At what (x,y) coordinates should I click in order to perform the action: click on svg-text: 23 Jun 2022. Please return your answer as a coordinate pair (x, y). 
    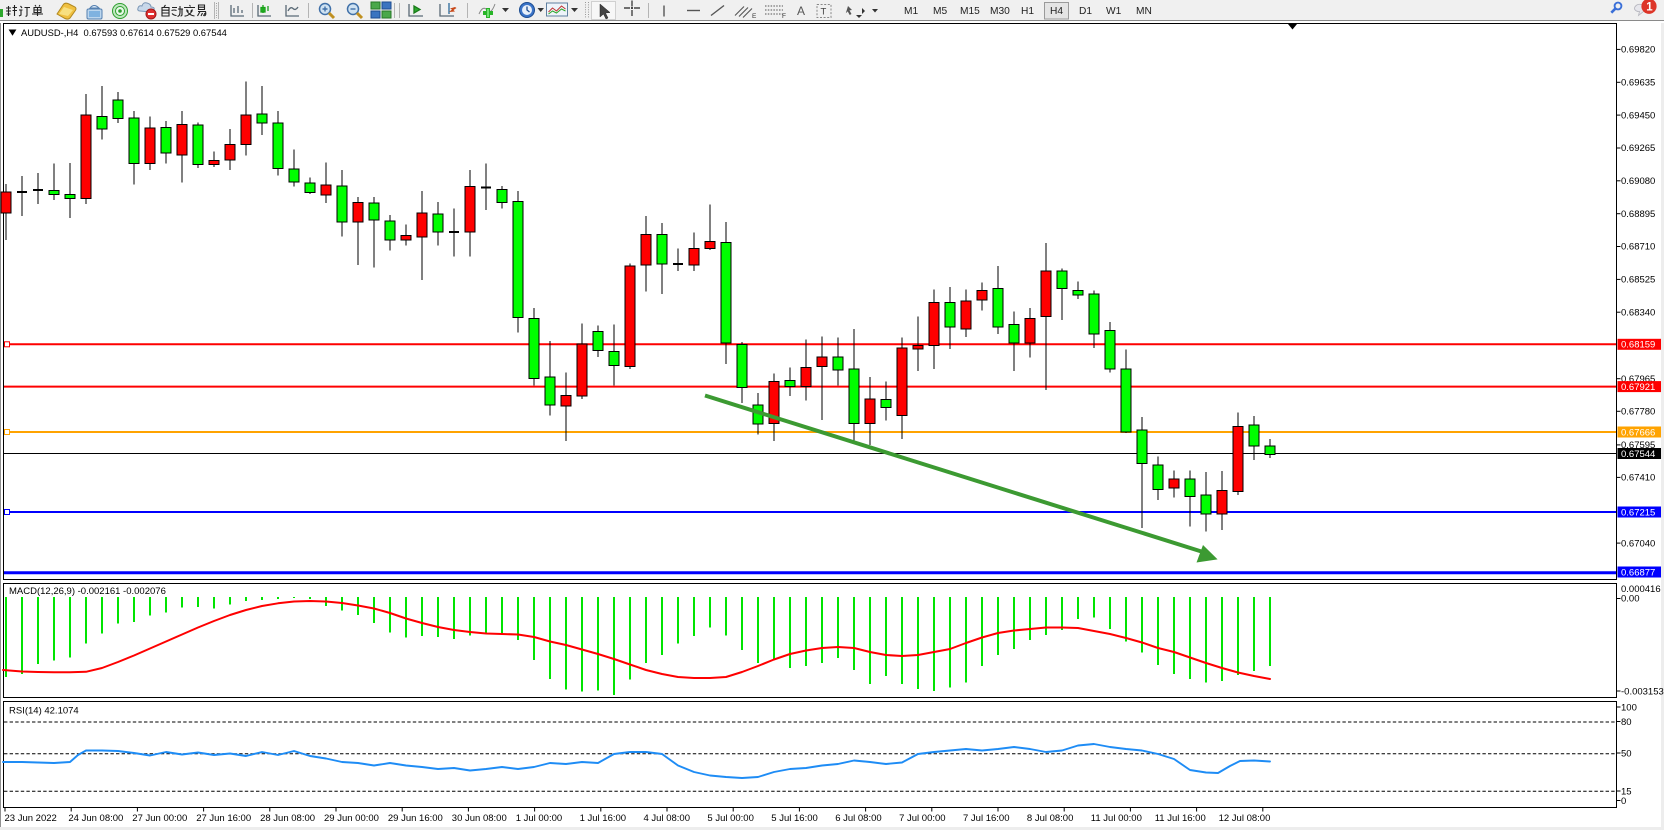
    Looking at the image, I should click on (31, 818).